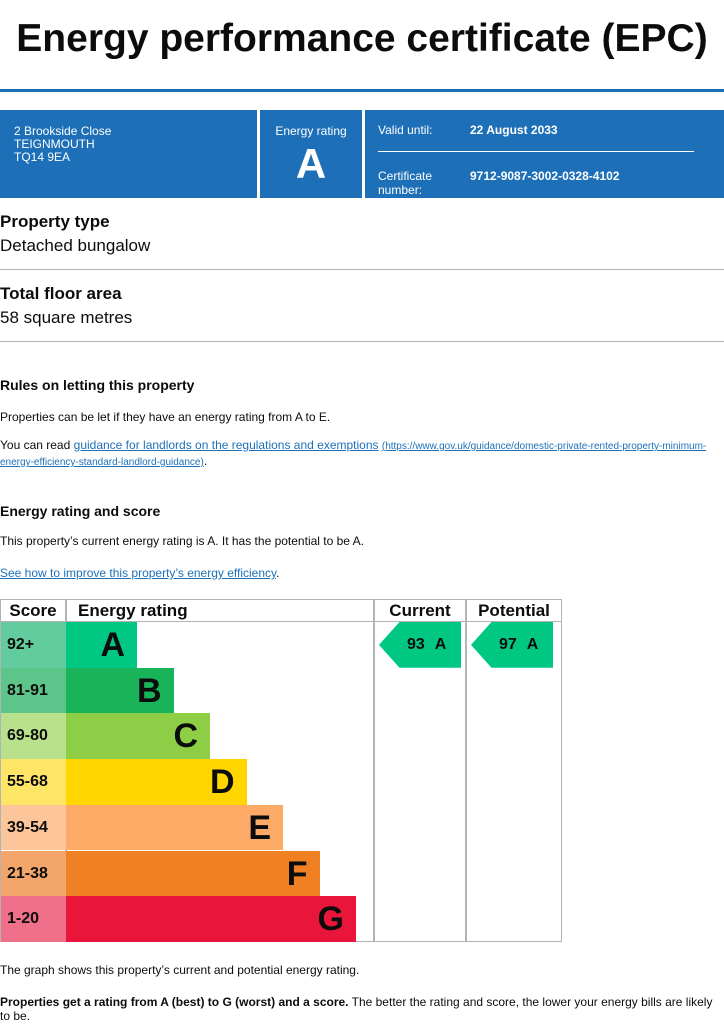 Image resolution: width=724 pixels, height=1024 pixels. I want to click on column-header: Current, so click(420, 610).